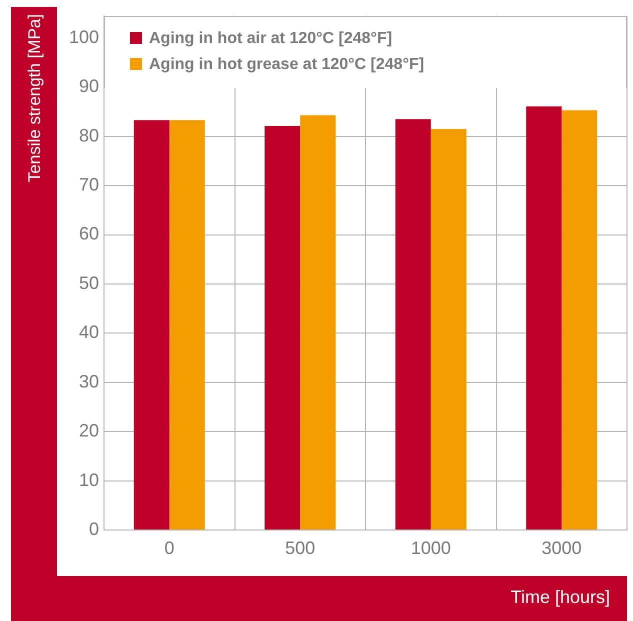  What do you see at coordinates (88, 381) in the screenshot?
I see `y-tick-label: 30` at bounding box center [88, 381].